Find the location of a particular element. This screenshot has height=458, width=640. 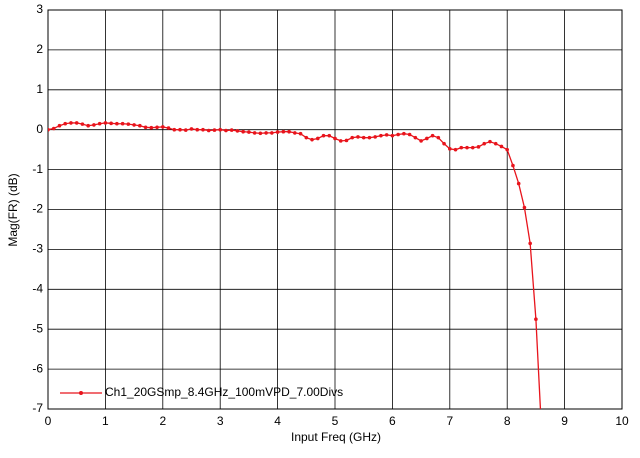

y-tick-label: -1 is located at coordinates (37, 169).